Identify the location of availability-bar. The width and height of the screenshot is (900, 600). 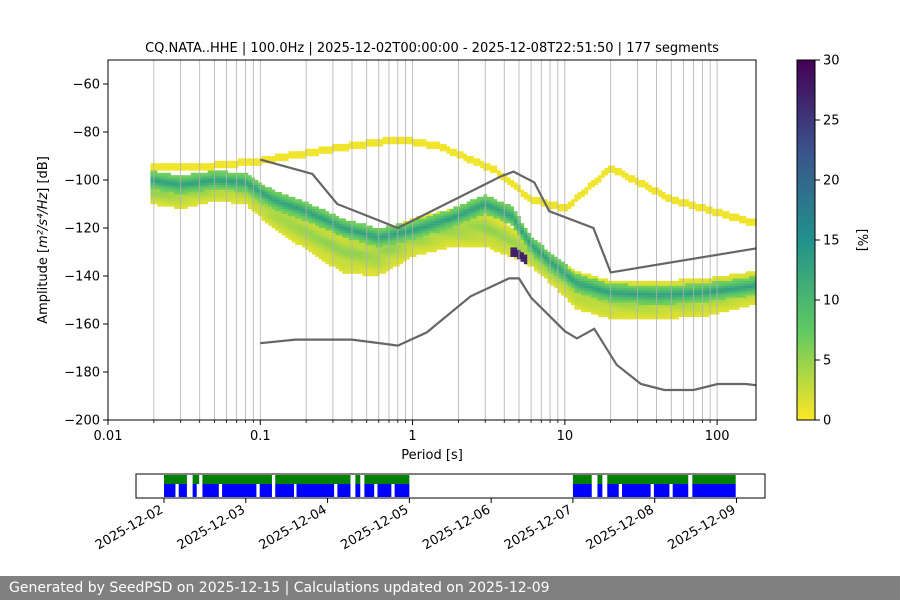
(648, 479).